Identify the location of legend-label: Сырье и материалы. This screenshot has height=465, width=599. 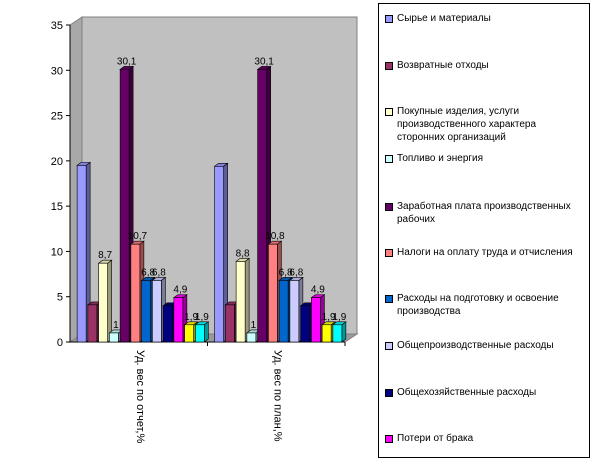
(444, 18).